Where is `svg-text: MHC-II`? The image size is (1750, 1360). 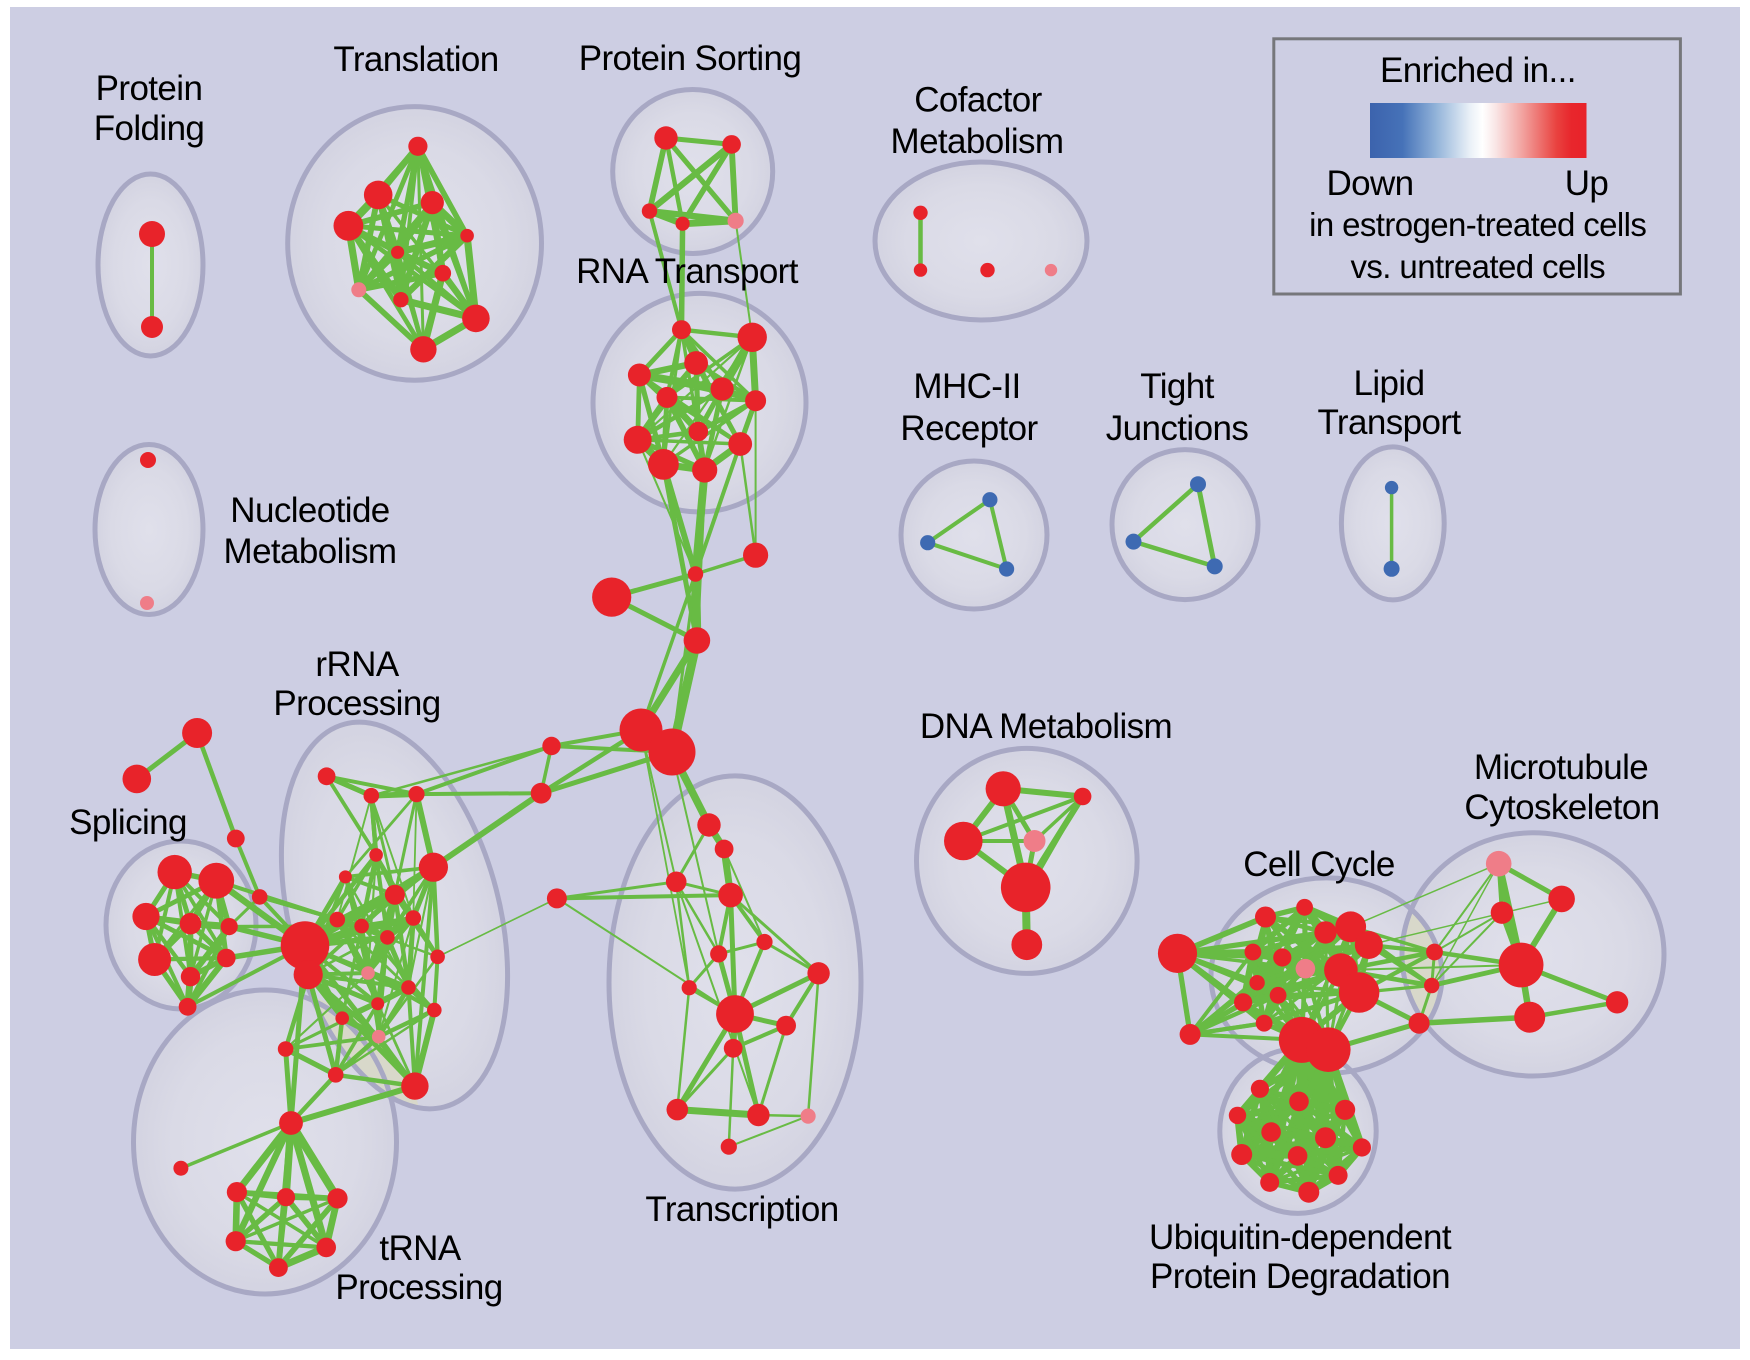 svg-text: MHC-II is located at coordinates (966, 386).